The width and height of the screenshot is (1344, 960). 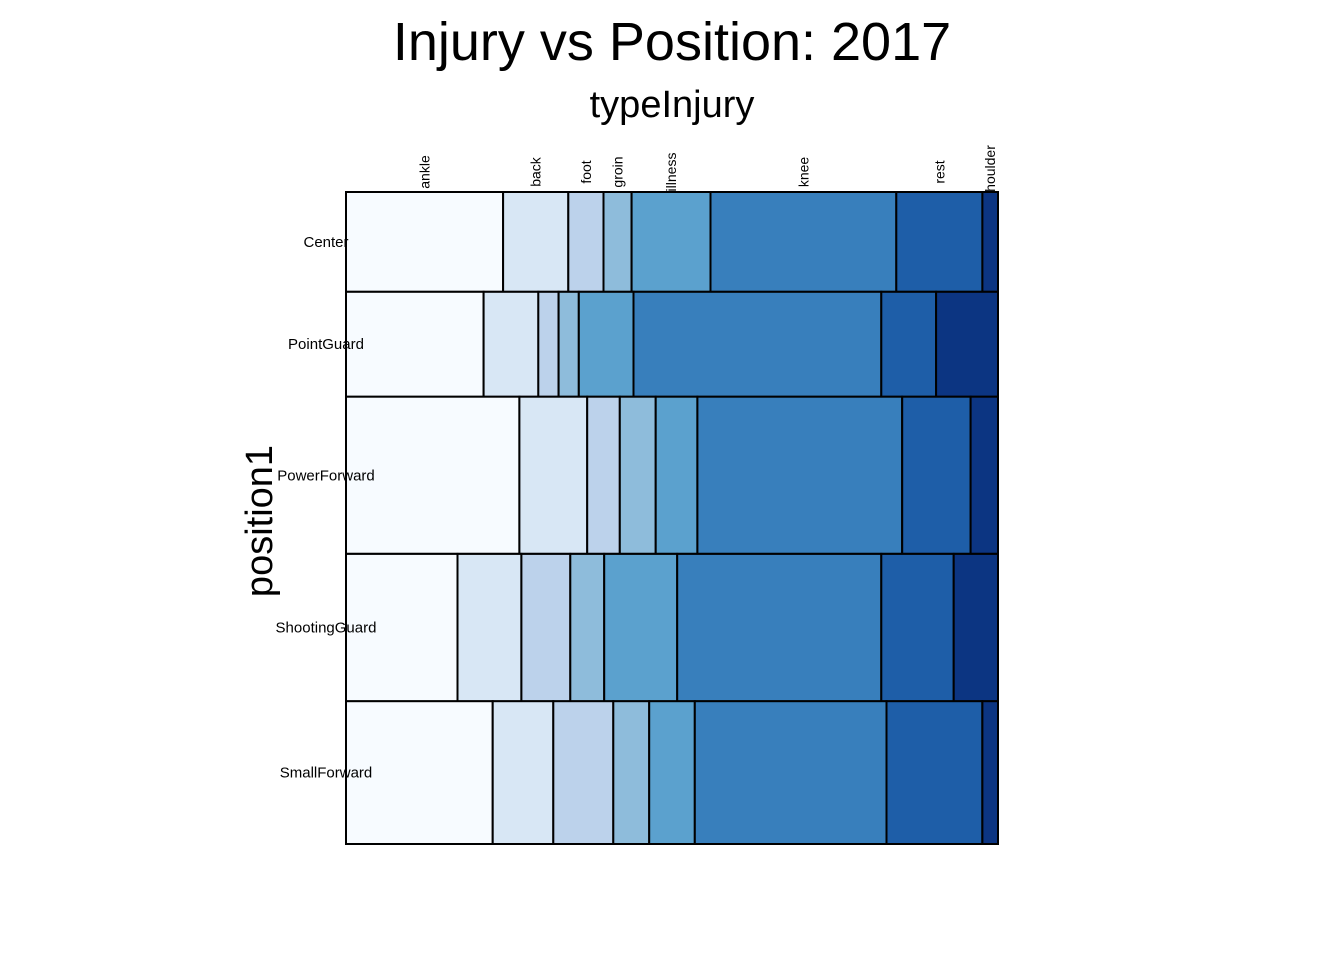 I want to click on mosaic-cell-pointguard-illness, so click(x=606, y=344).